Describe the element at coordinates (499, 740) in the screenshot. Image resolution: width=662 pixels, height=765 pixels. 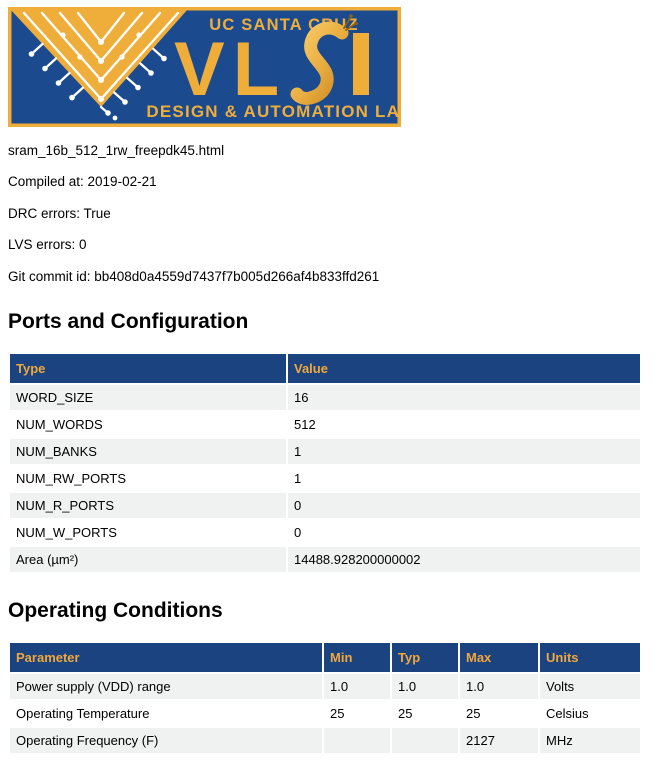
I see `table-cell: 2127` at that location.